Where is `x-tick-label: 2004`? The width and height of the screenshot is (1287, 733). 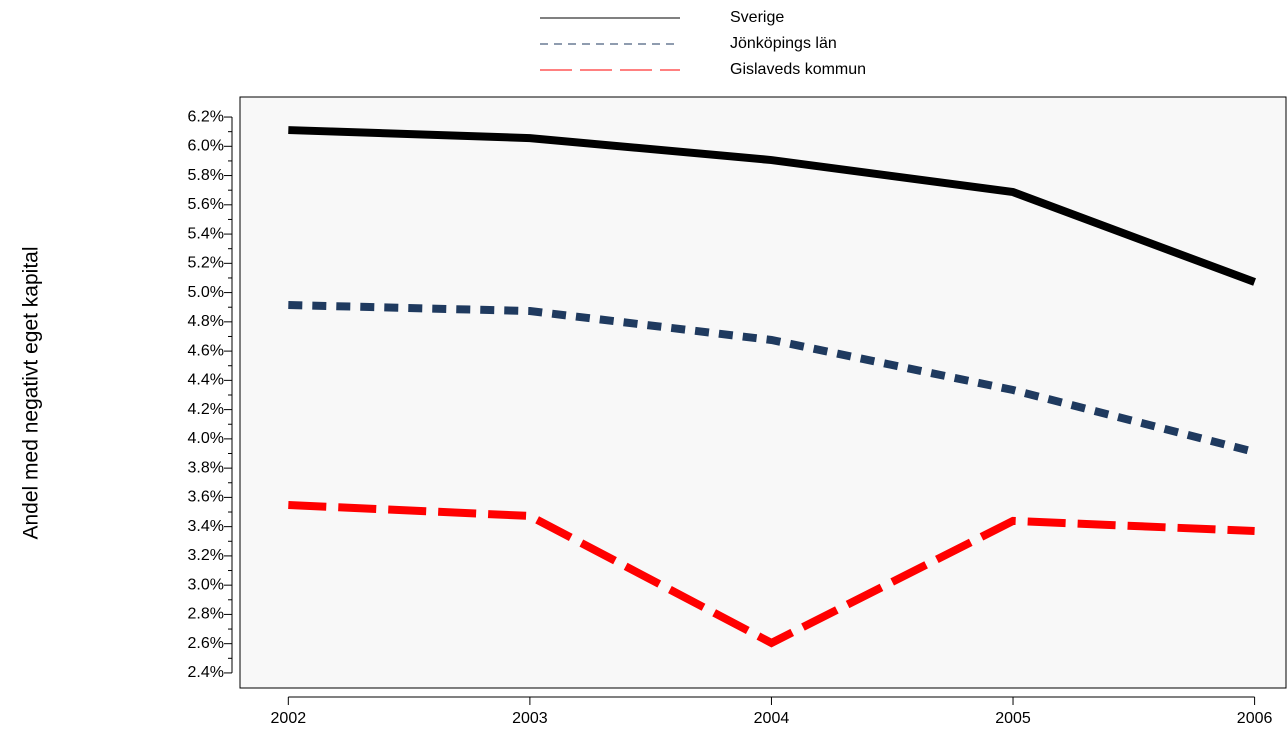
x-tick-label: 2004 is located at coordinates (772, 718).